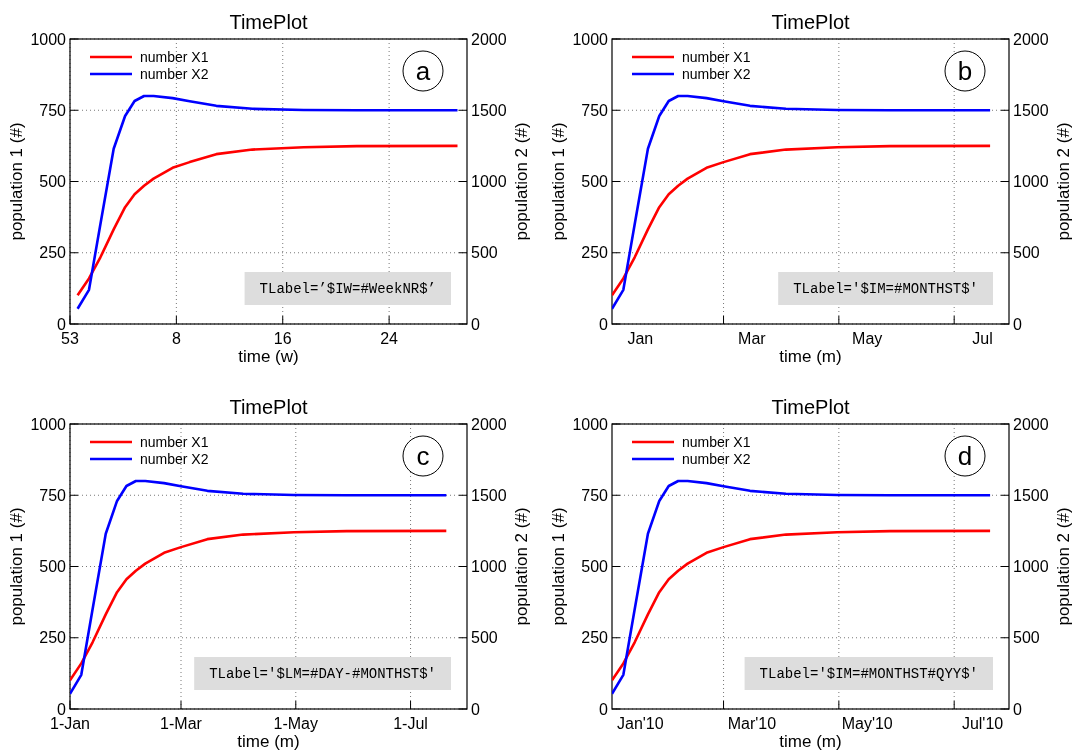 The image size is (1078, 751). Describe the element at coordinates (965, 71) in the screenshot. I see `annotation: b` at that location.